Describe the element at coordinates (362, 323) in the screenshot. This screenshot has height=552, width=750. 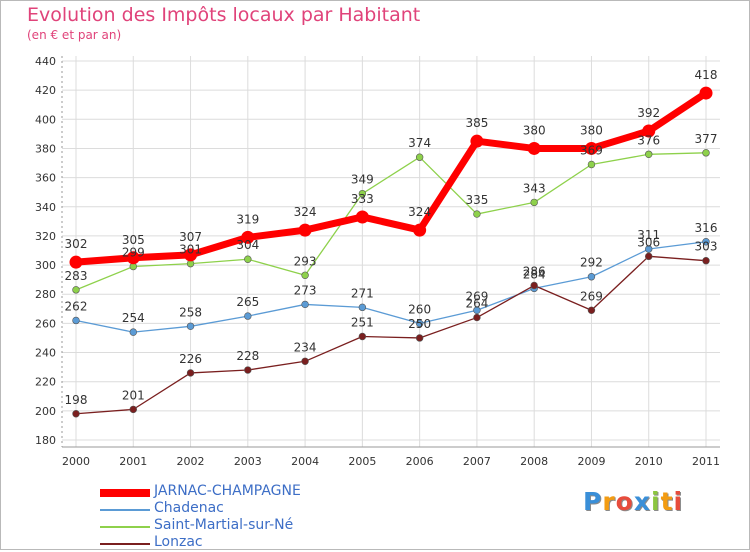
I see `data-label-lonzac-2005: 251` at that location.